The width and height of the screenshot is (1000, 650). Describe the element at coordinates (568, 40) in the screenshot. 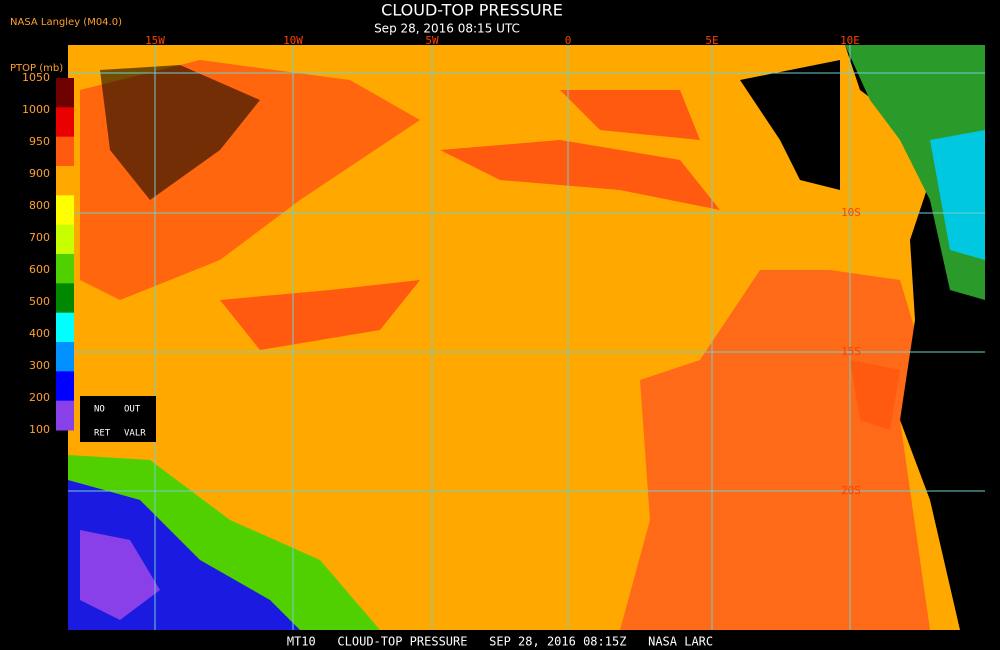

I see `lon-label: 0` at that location.